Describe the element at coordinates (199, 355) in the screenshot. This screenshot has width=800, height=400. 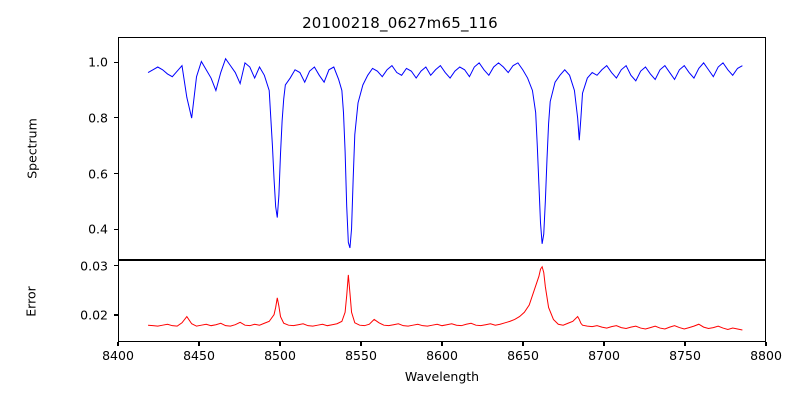
I see `x-tick-label: 8450` at that location.